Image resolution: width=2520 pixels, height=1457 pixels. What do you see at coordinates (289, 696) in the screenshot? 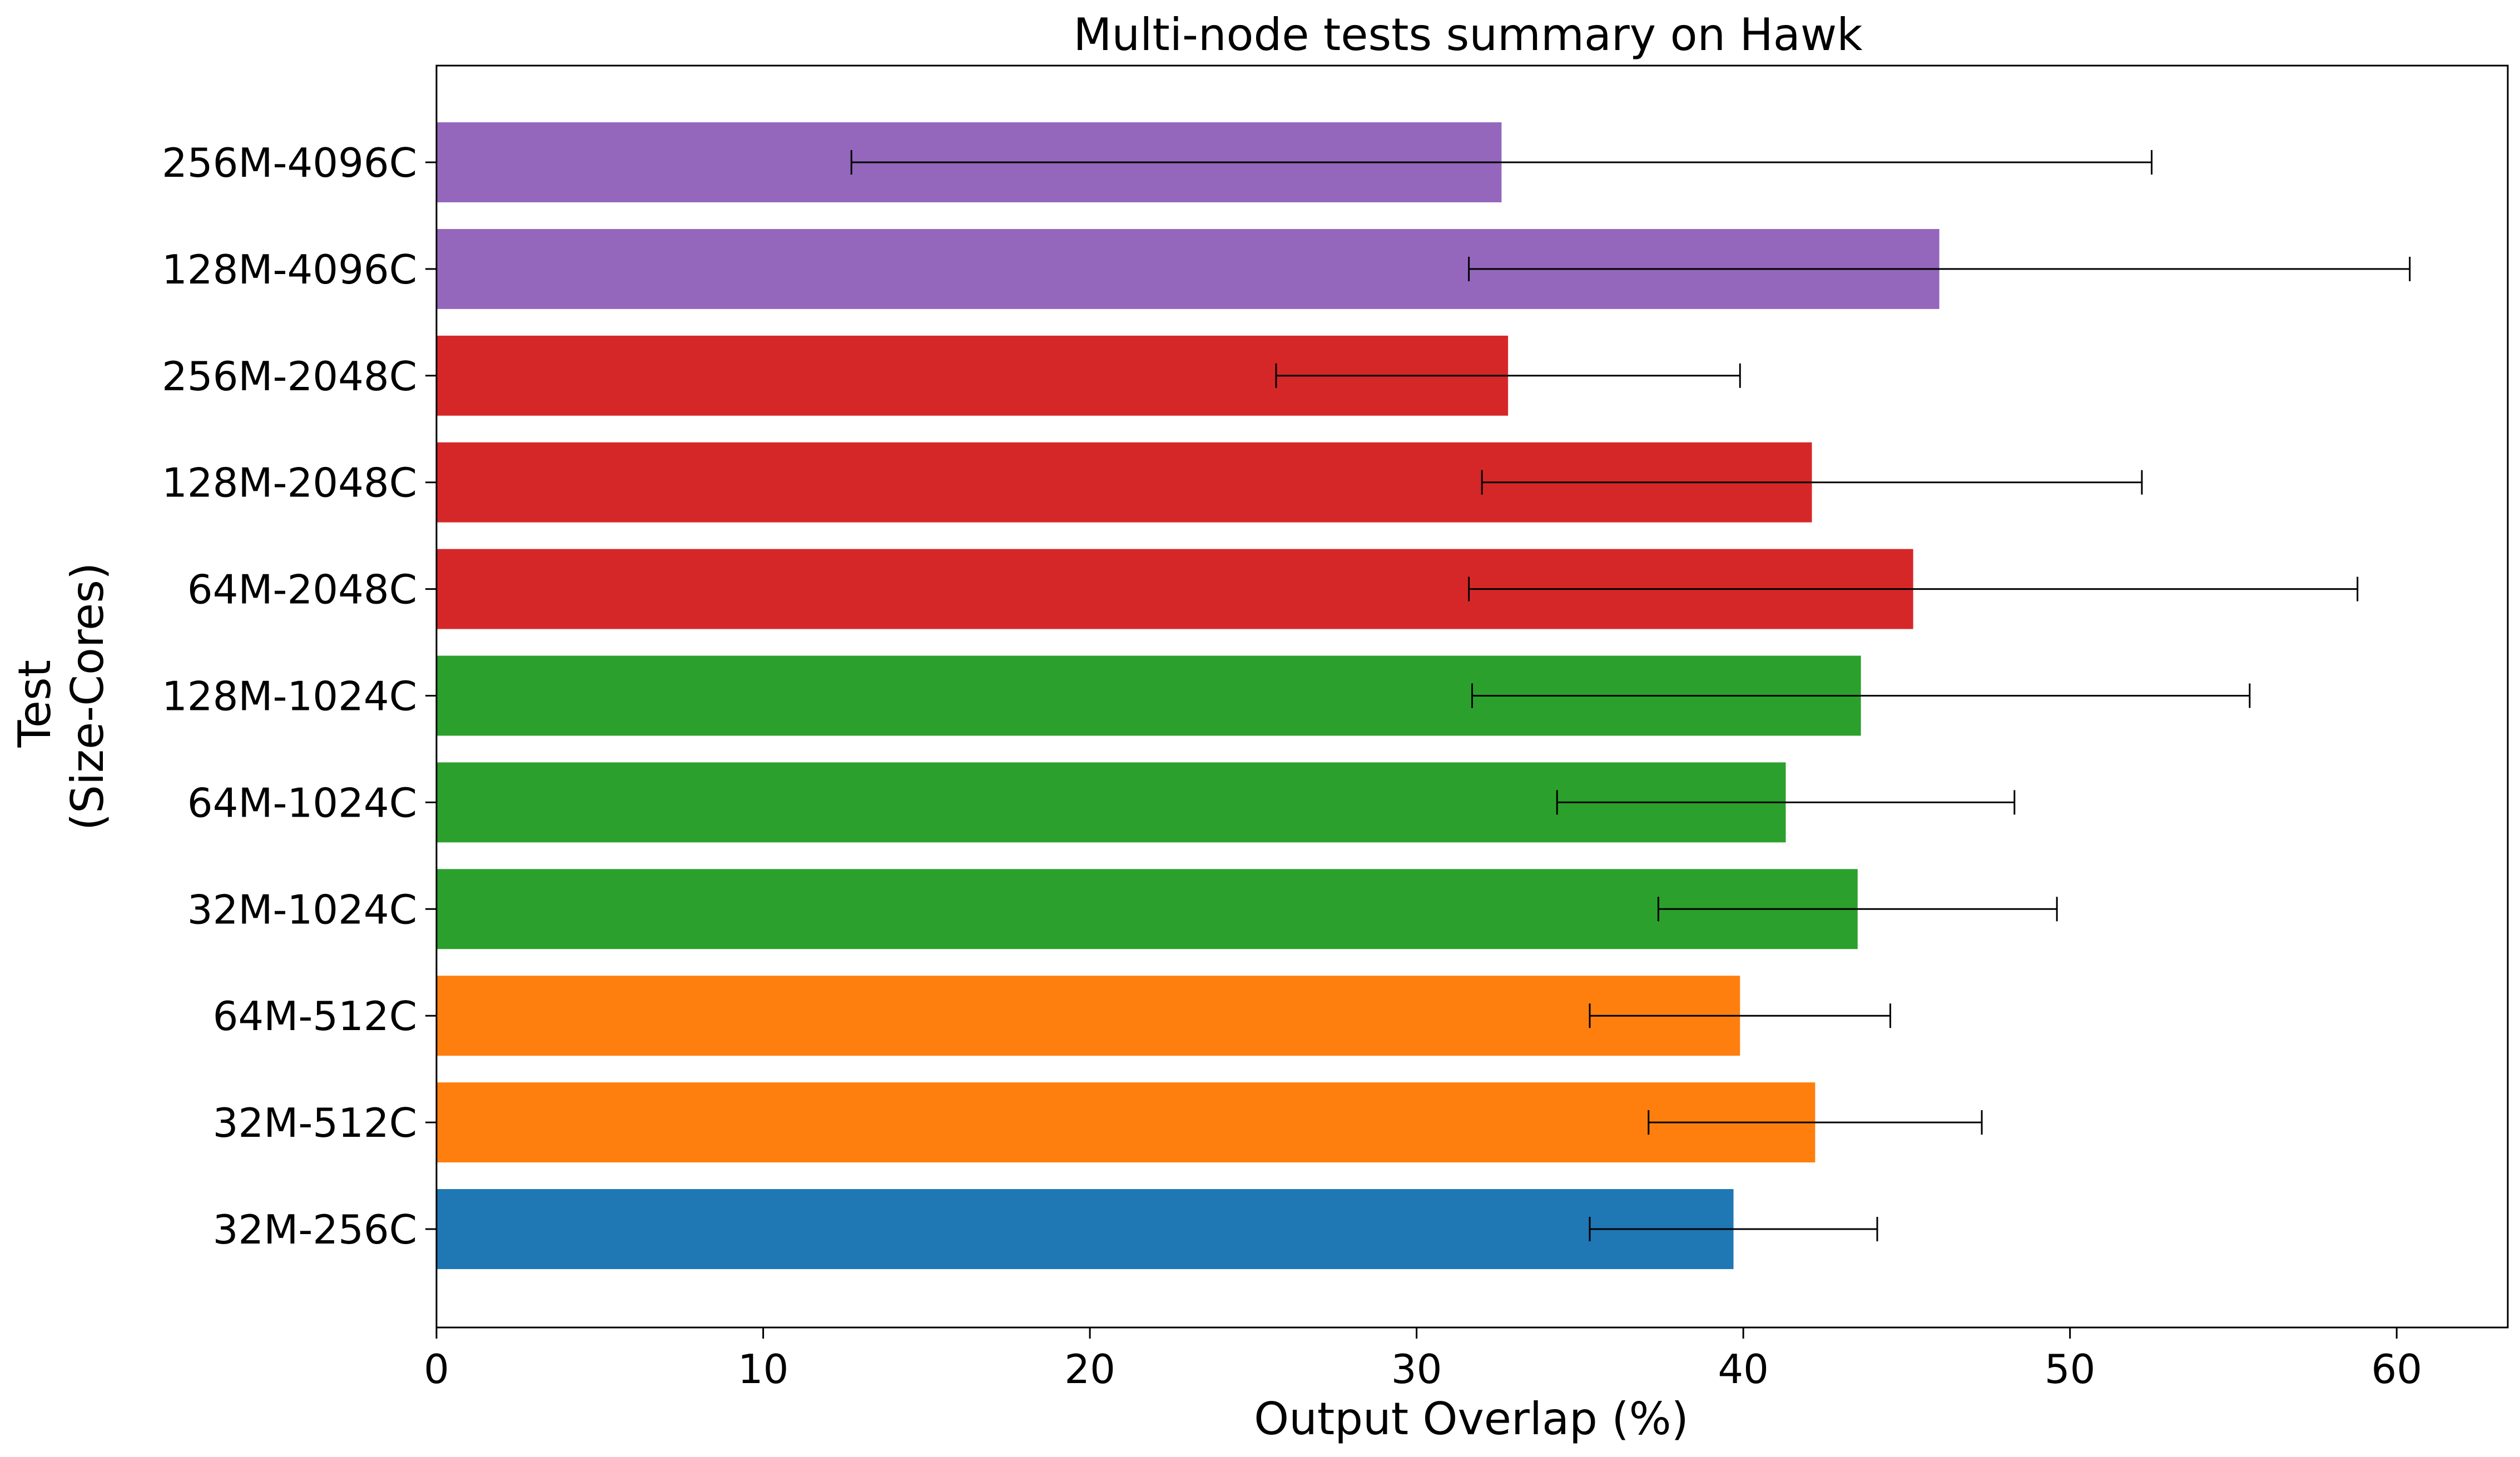
I see `y-tick-label-128M-1024C: 128M-1024C` at bounding box center [289, 696].